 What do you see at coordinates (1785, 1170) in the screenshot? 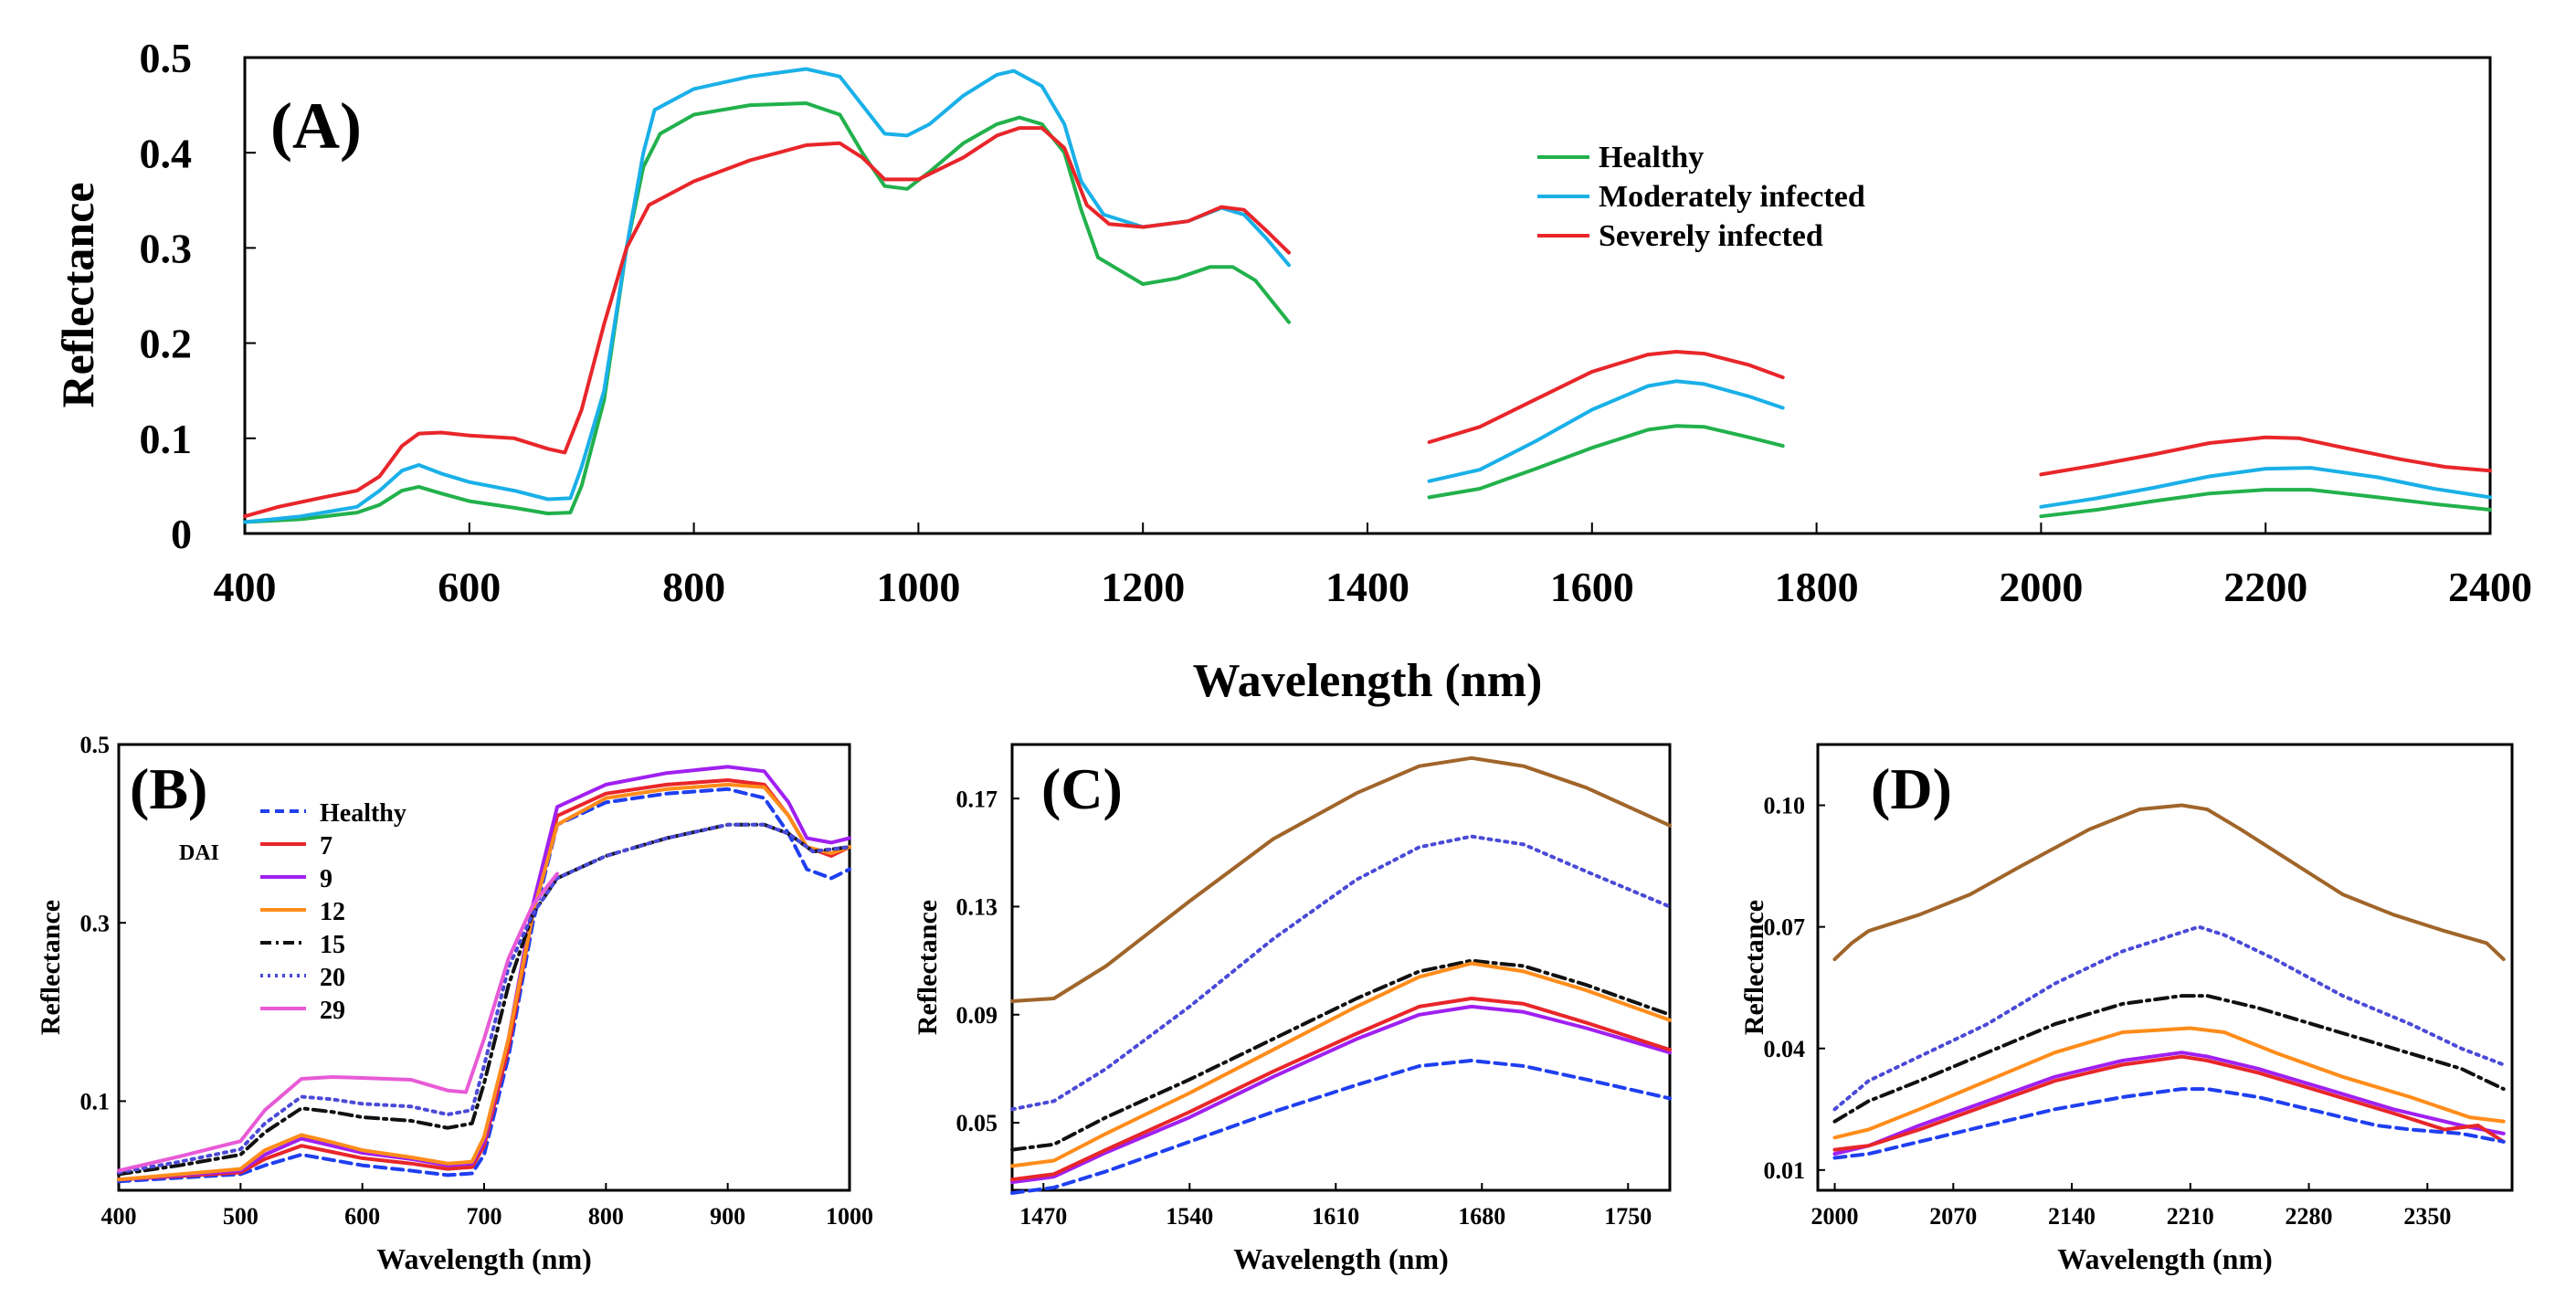
I see `y-tick-label: 0.01` at bounding box center [1785, 1170].